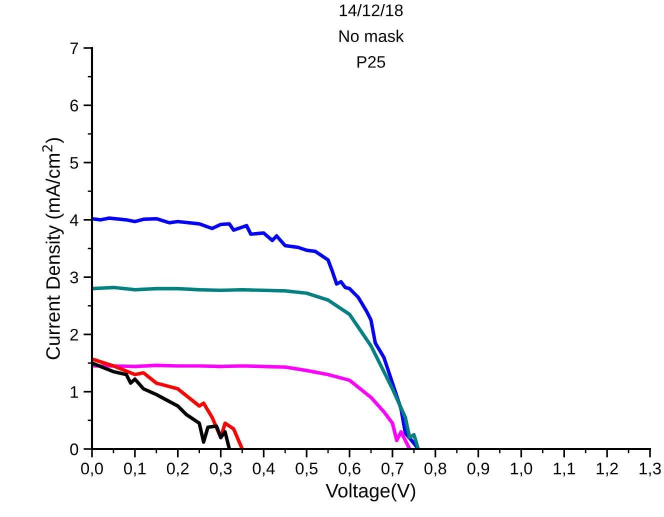 The height and width of the screenshot is (517, 664). What do you see at coordinates (564, 469) in the screenshot?
I see `x-tick-label: 1,1` at bounding box center [564, 469].